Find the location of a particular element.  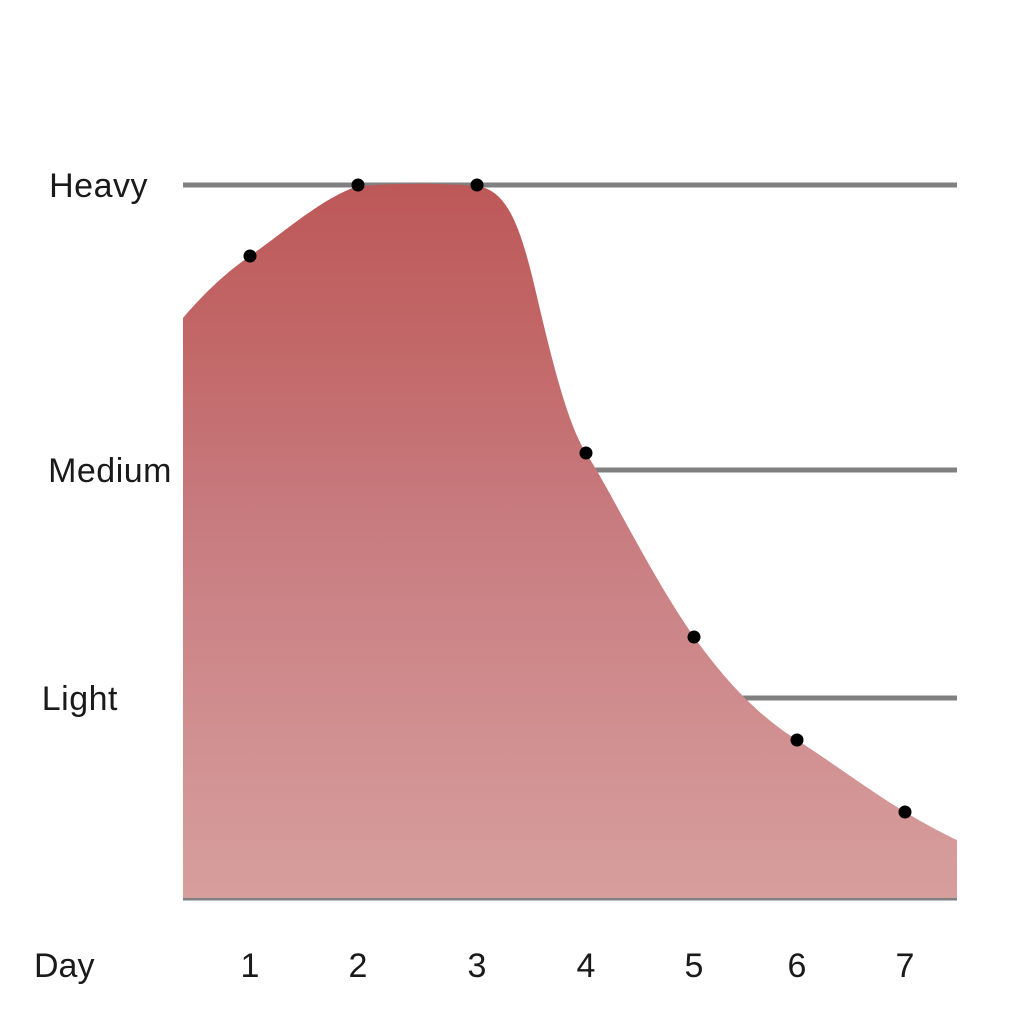

x-tick-label-5: 5 is located at coordinates (694, 966).